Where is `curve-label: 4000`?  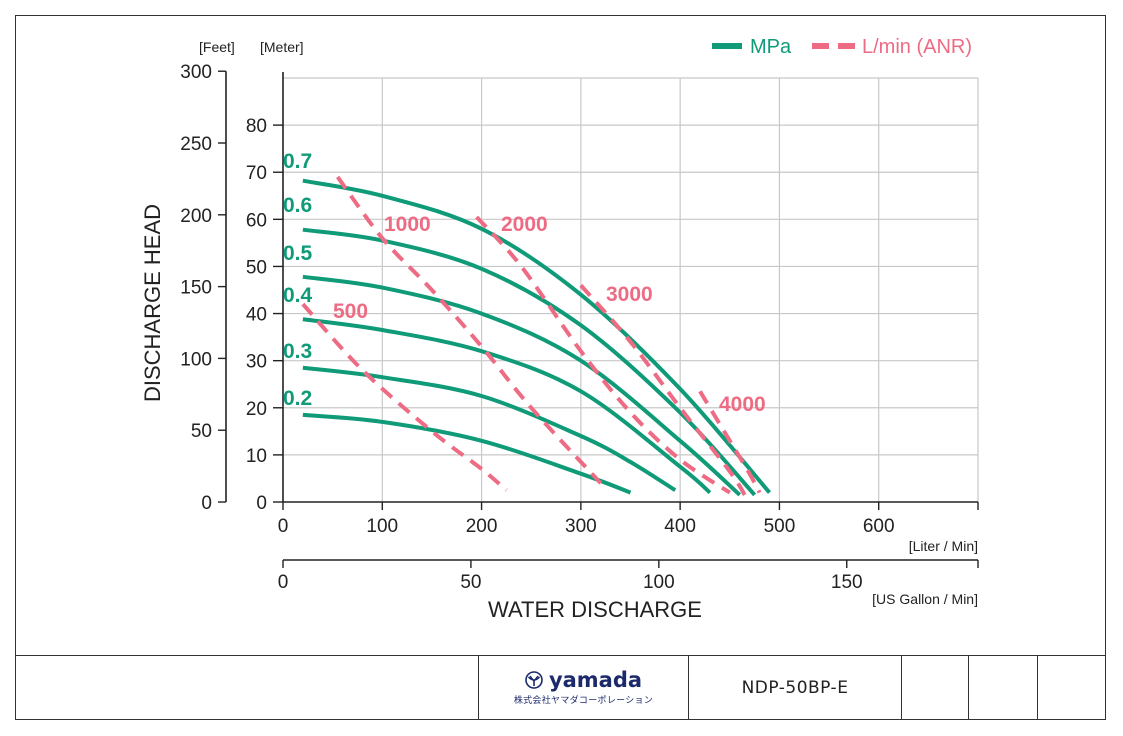
curve-label: 4000 is located at coordinates (742, 404).